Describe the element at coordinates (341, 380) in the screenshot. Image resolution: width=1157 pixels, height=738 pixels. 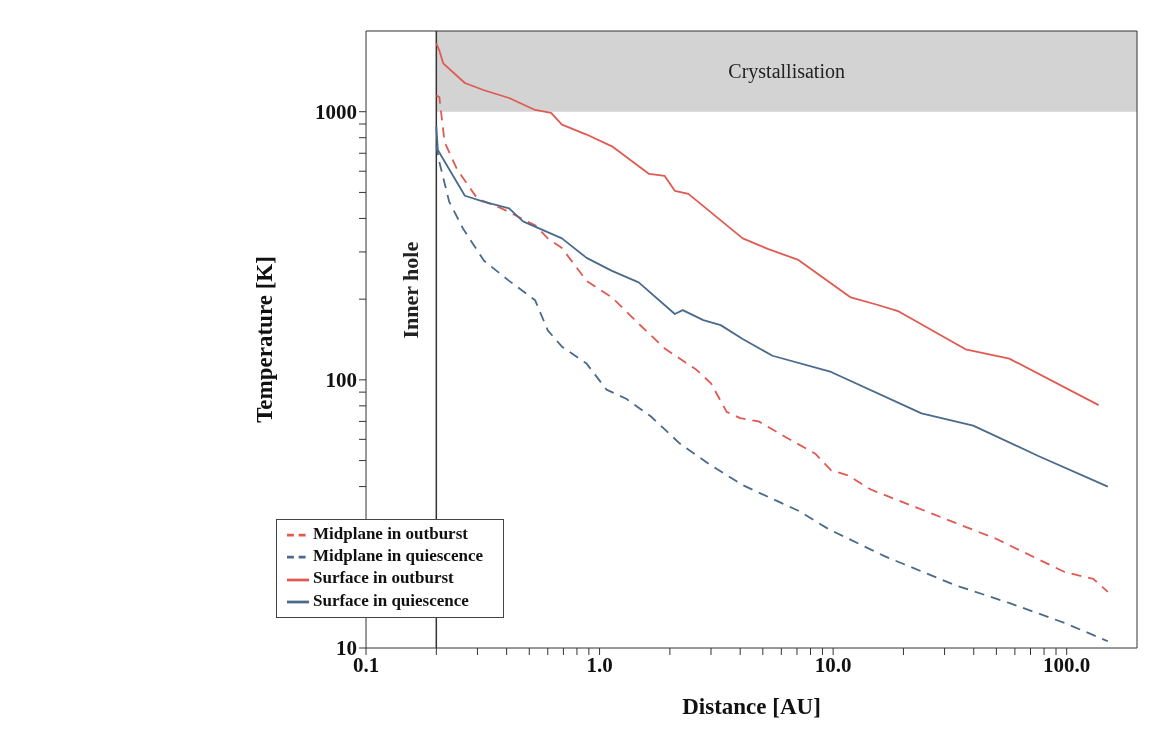
I see `y-tick-label: 100` at that location.